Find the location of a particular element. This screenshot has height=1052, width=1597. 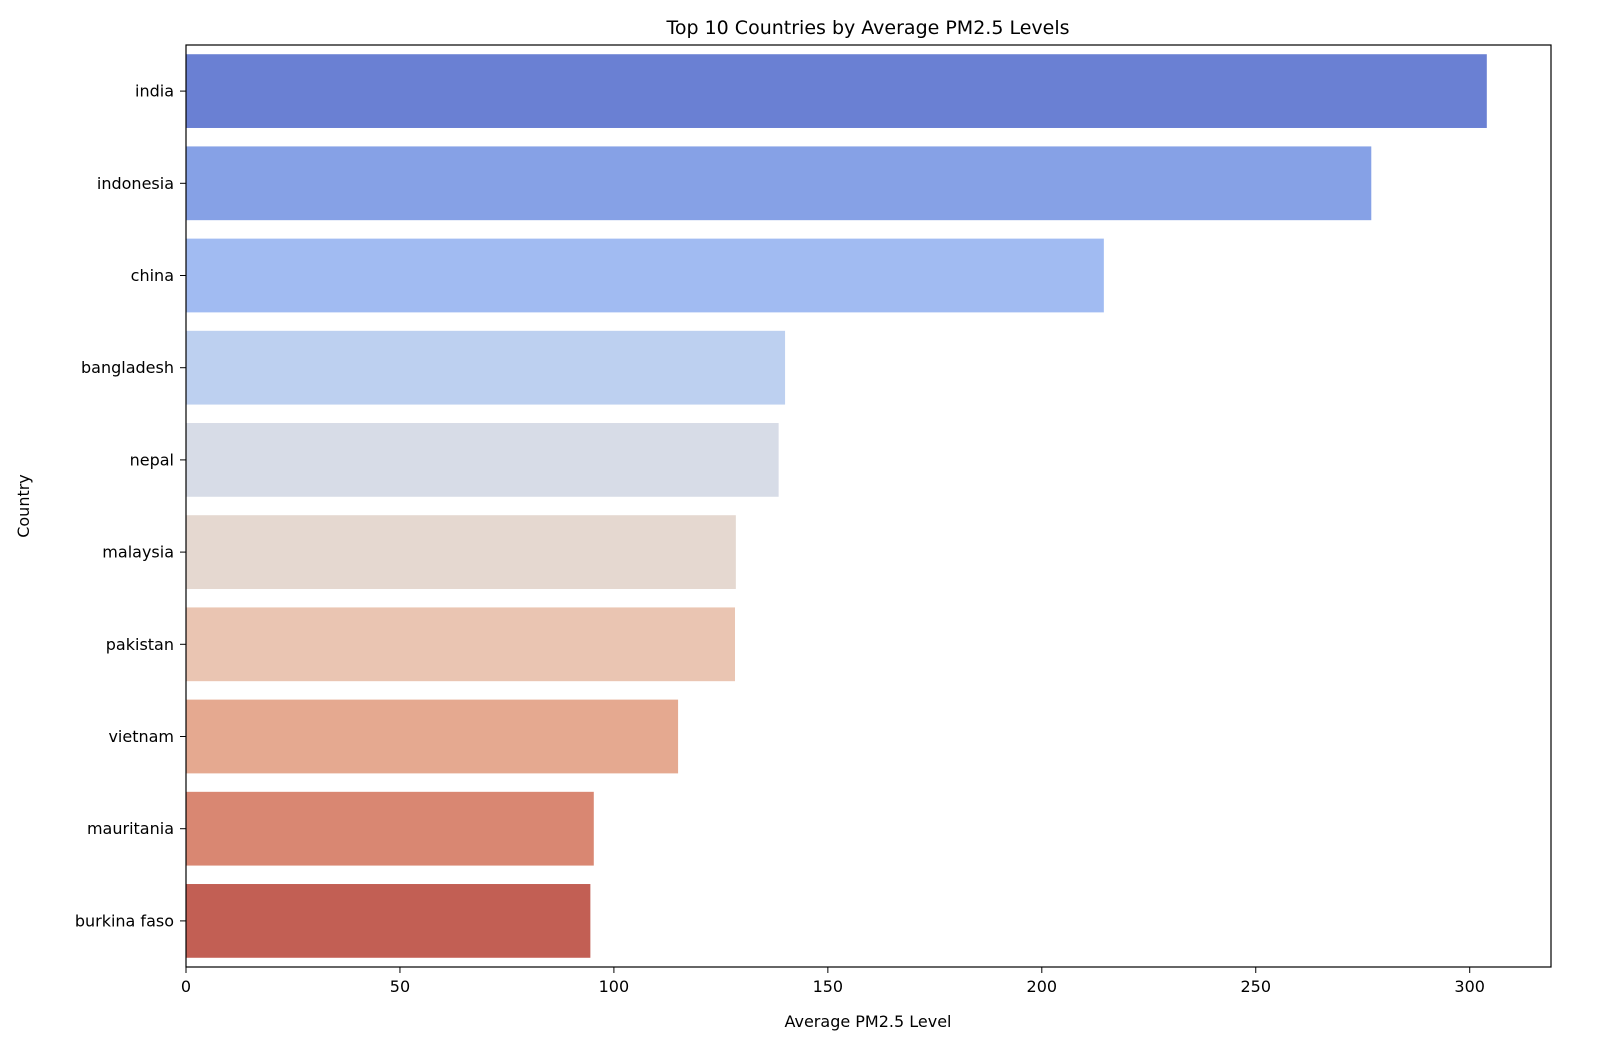

x-tick-label: 300 is located at coordinates (1469, 986).